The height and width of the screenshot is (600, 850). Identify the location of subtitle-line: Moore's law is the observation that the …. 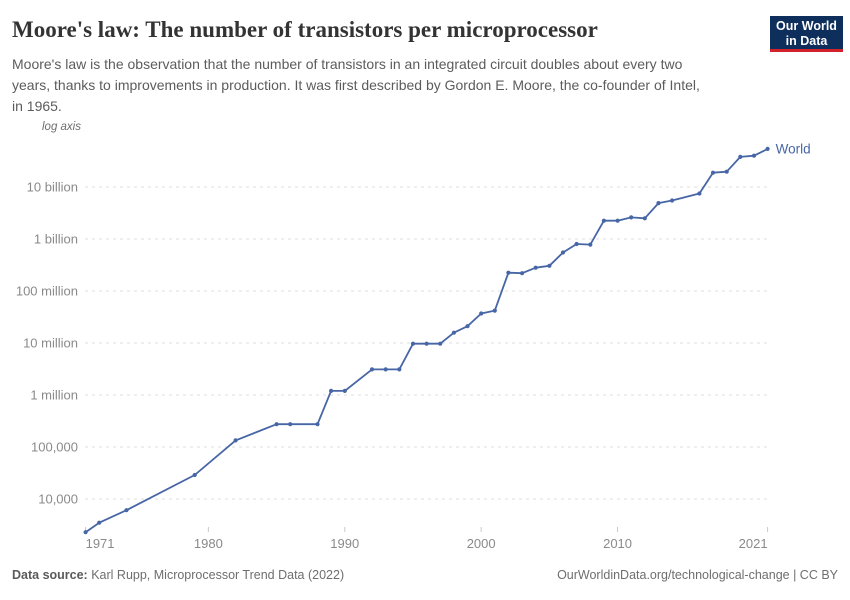
(347, 64).